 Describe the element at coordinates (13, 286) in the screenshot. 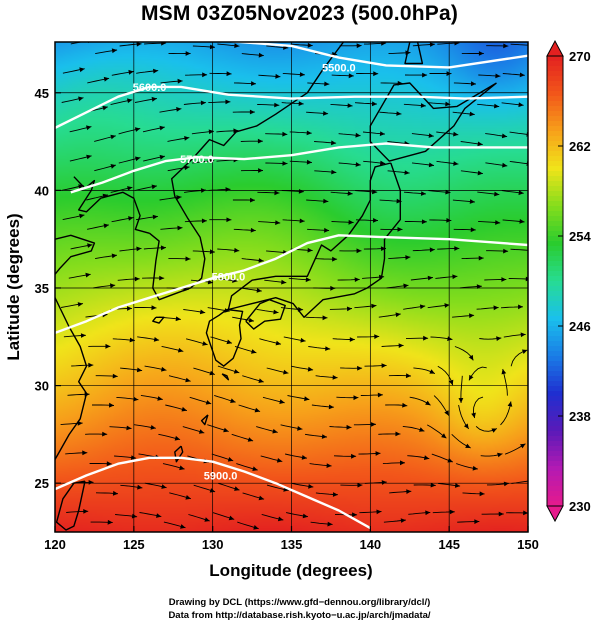

I see `y-axis-label: Latitude (degrees)` at that location.